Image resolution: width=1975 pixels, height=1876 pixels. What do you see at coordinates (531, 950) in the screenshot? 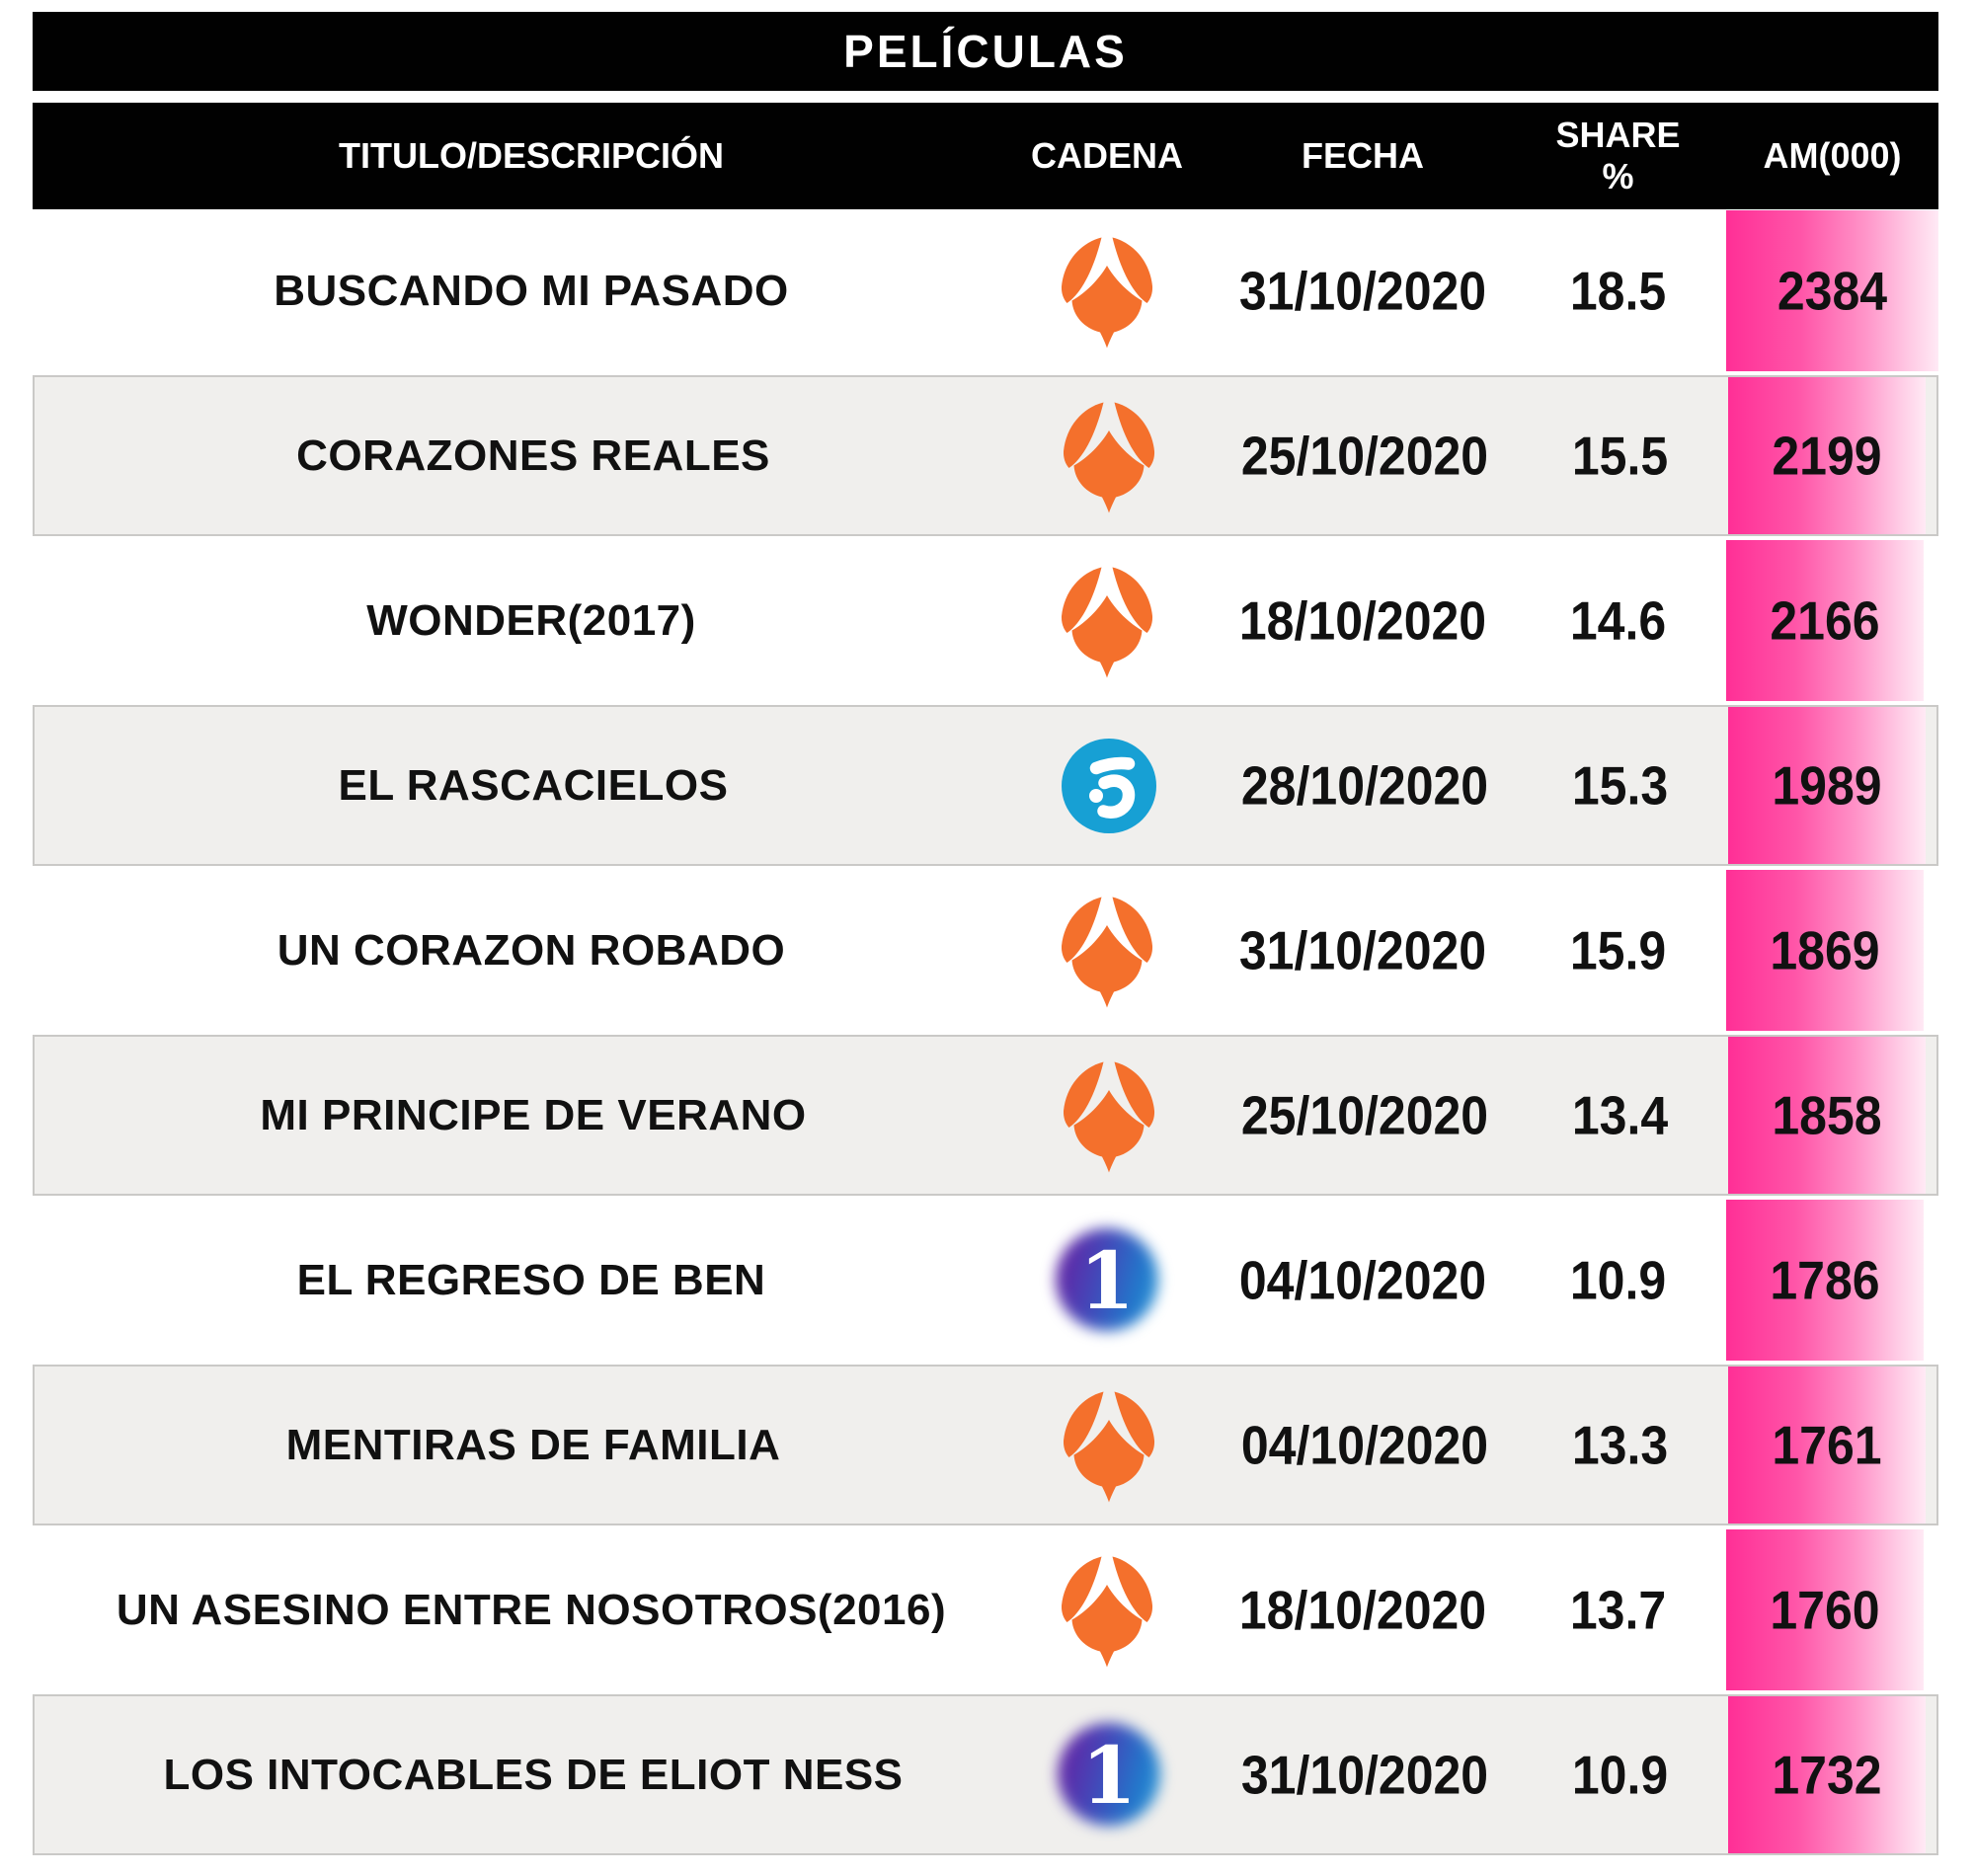
I see `title-cell: UN CORAZON ROBADO` at bounding box center [531, 950].